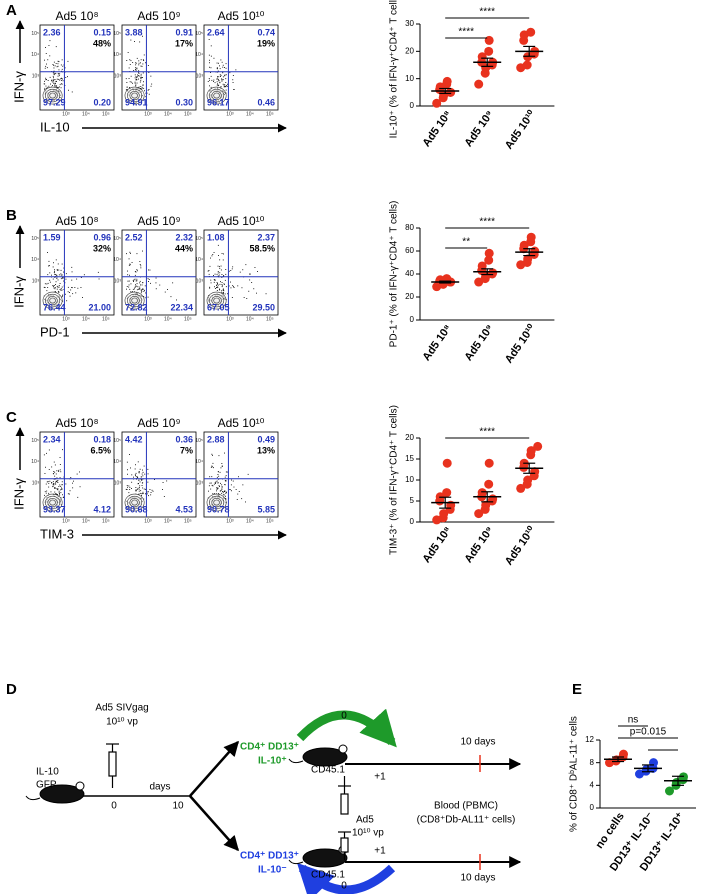  What do you see at coordinates (134, 300) in the screenshot?
I see `density-contour` at bounding box center [134, 300].